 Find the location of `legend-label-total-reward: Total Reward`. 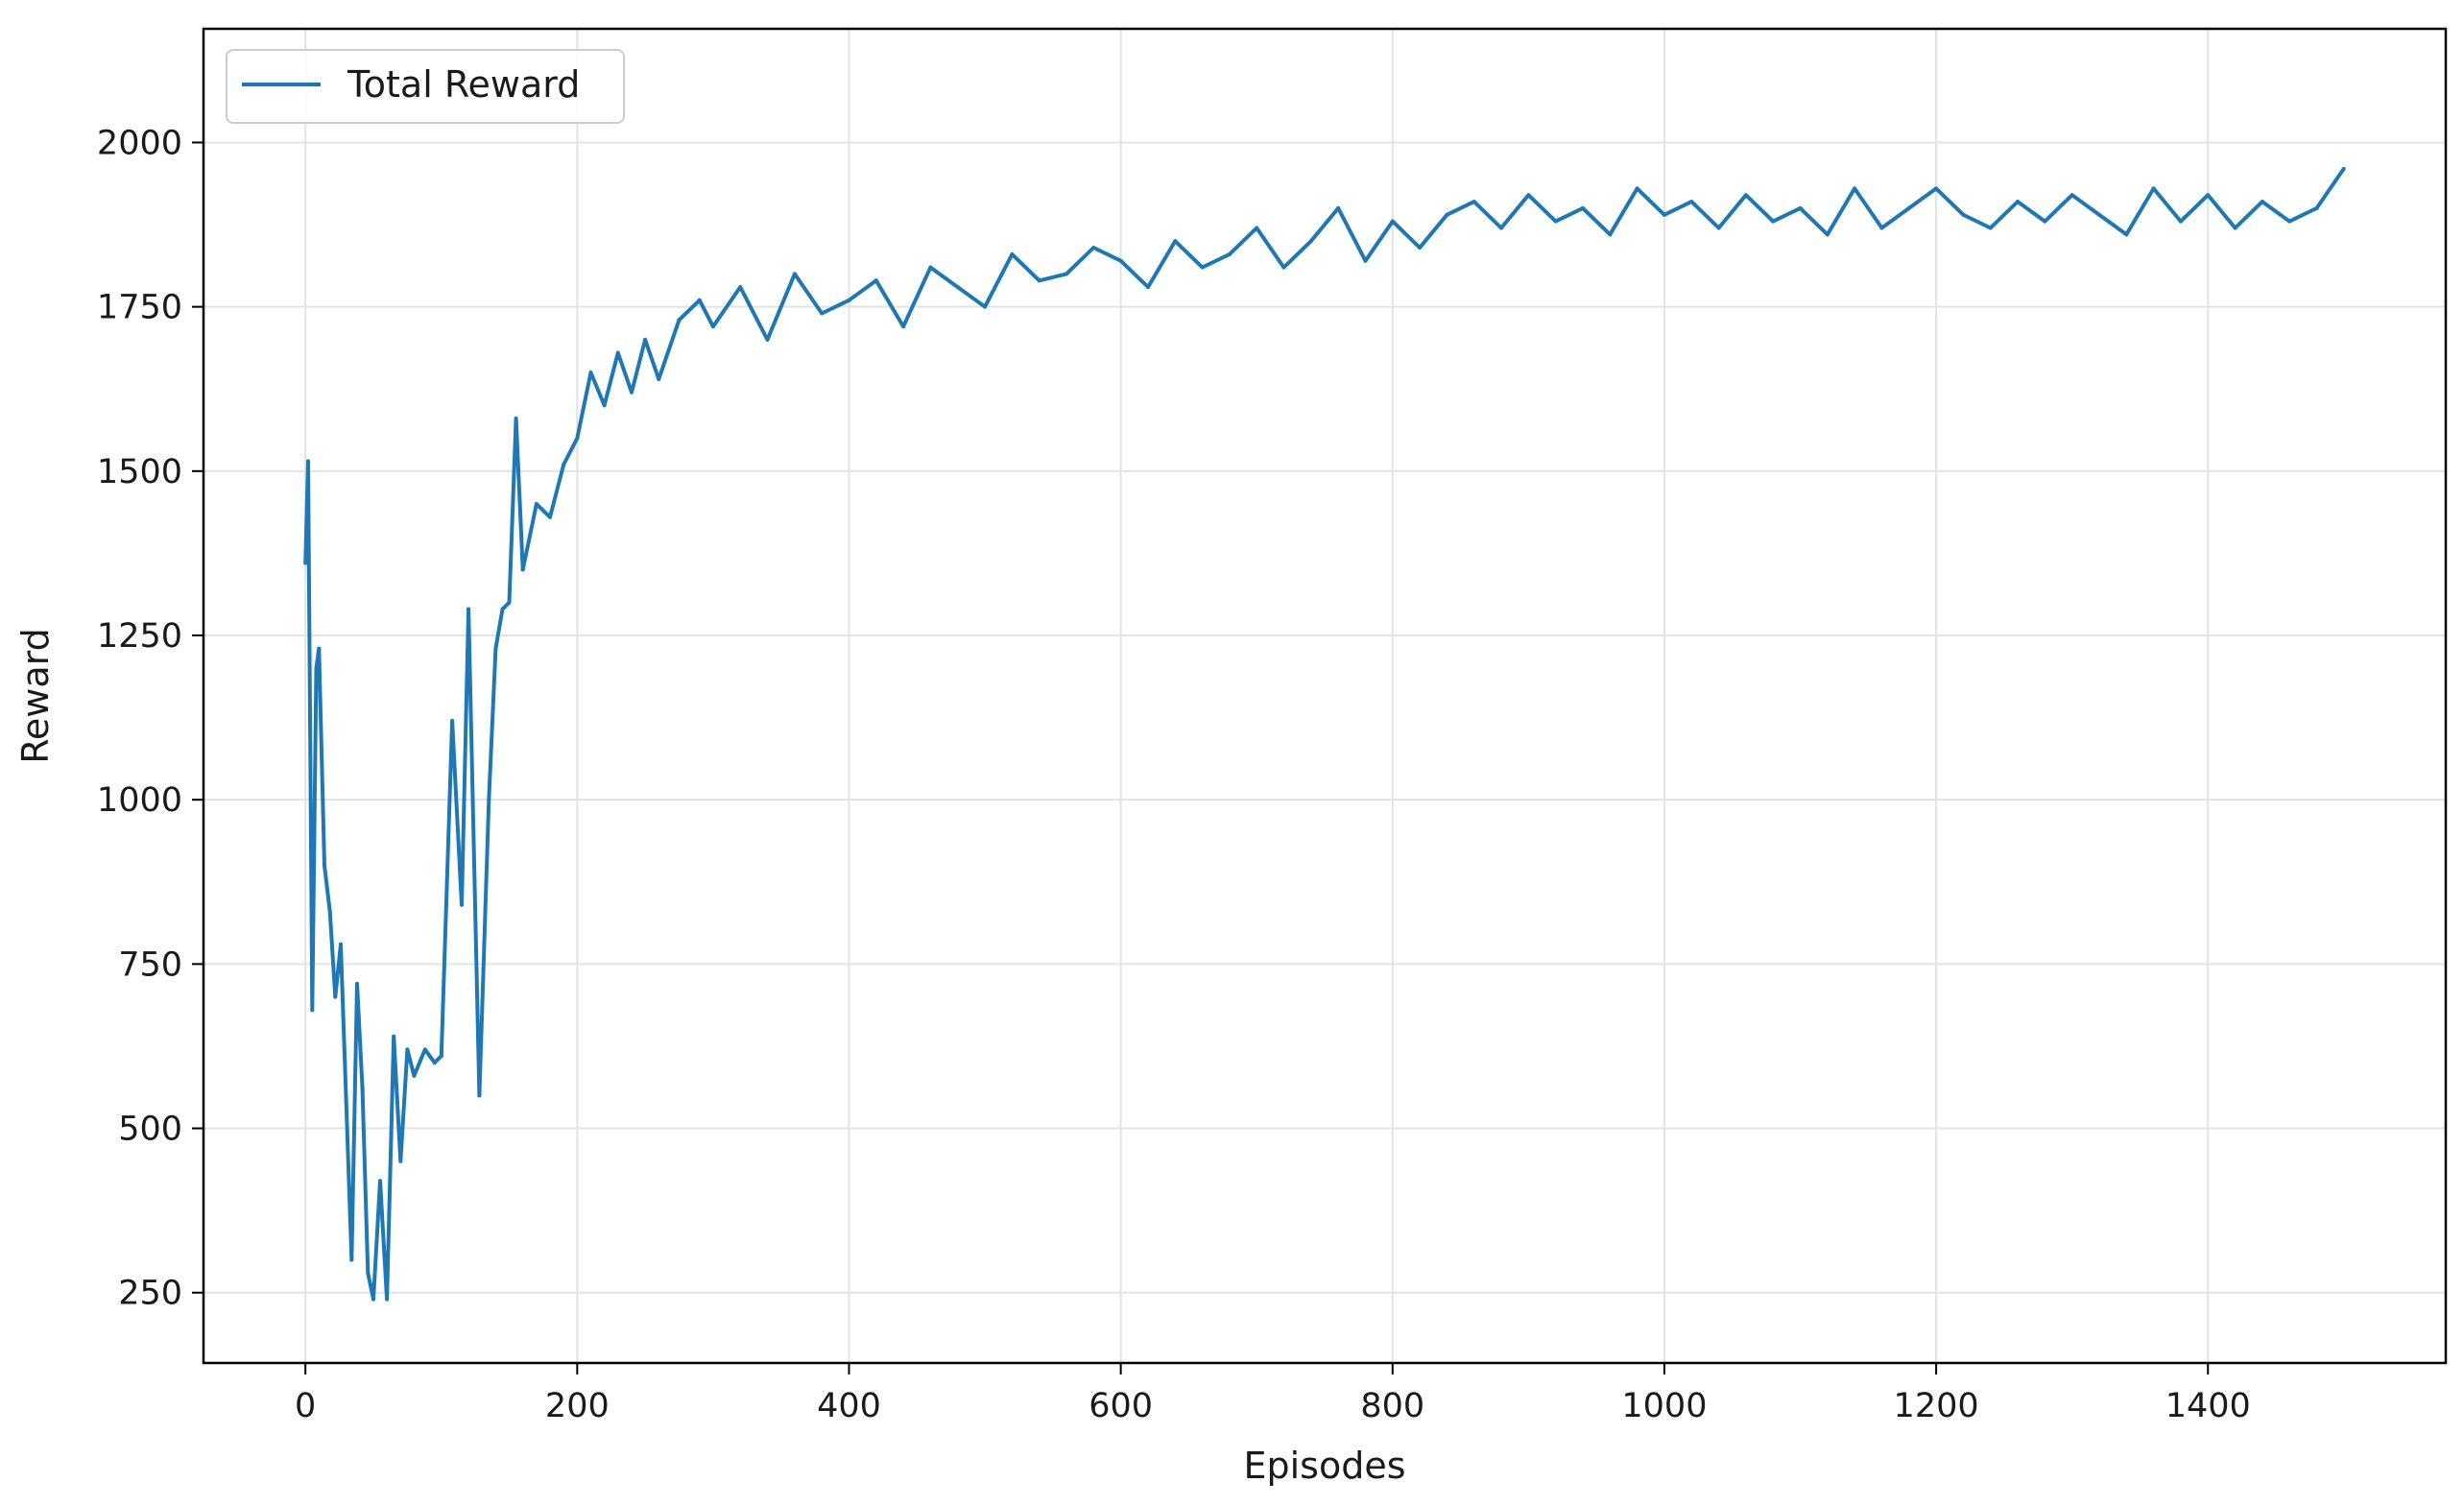

legend-label-total-reward: Total Reward is located at coordinates (463, 84).